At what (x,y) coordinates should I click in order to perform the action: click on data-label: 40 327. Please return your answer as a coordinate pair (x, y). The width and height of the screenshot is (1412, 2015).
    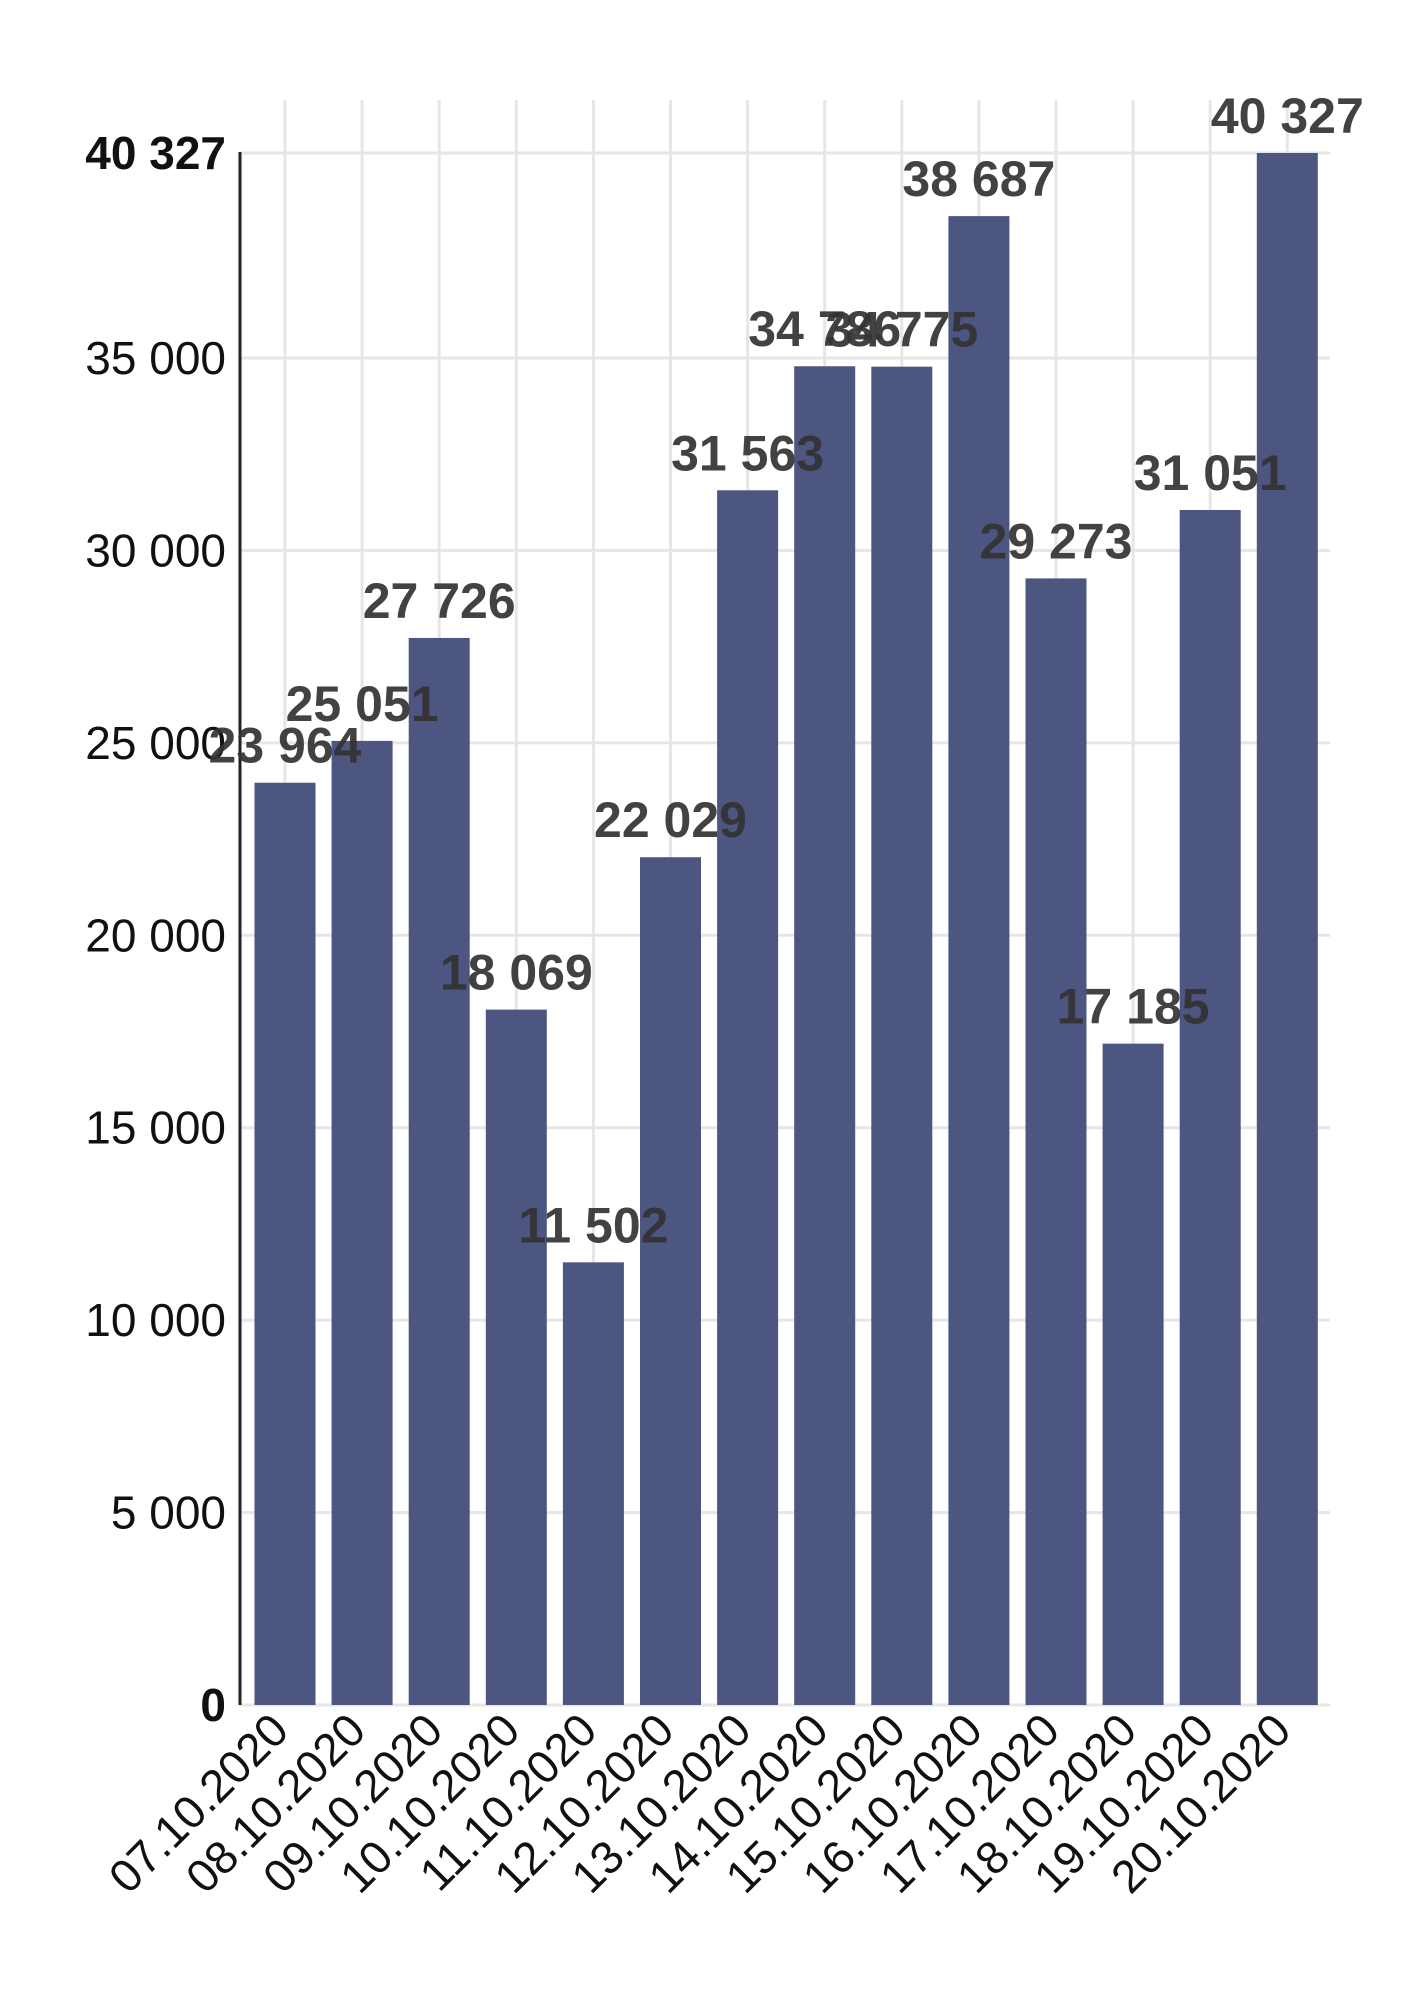
    Looking at the image, I should click on (1287, 116).